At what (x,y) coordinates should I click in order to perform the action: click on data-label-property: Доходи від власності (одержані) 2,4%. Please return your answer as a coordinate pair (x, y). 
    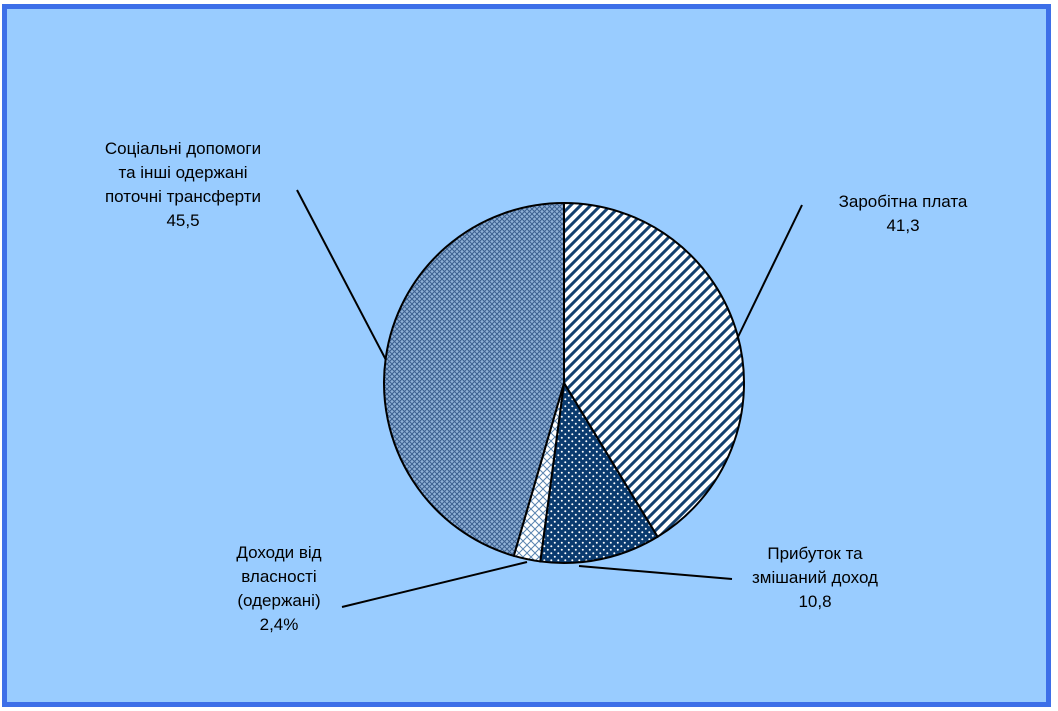
    Looking at the image, I should click on (278, 588).